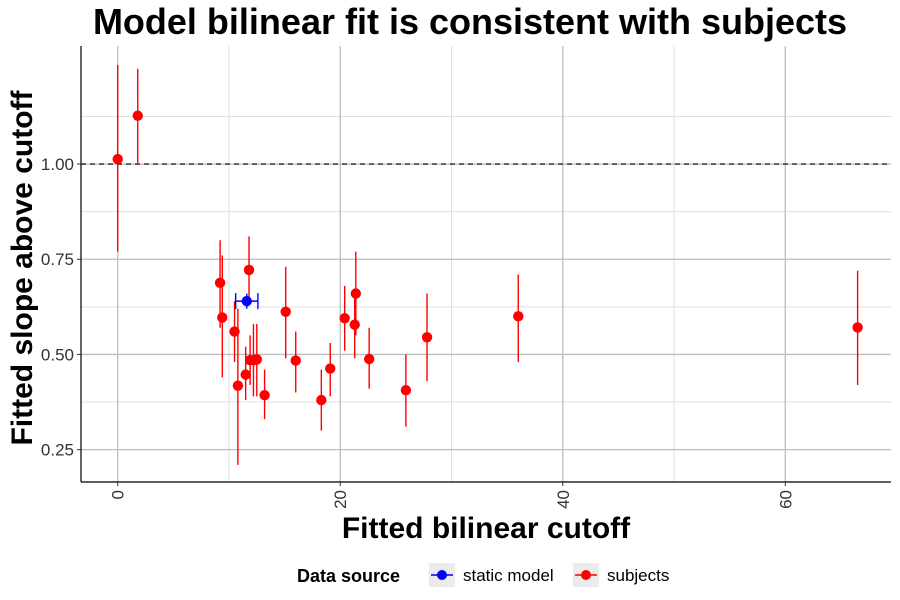  What do you see at coordinates (61, 307) in the screenshot?
I see `y-axis-ticks: 0.25 0.50 0.75 1.00` at bounding box center [61, 307].